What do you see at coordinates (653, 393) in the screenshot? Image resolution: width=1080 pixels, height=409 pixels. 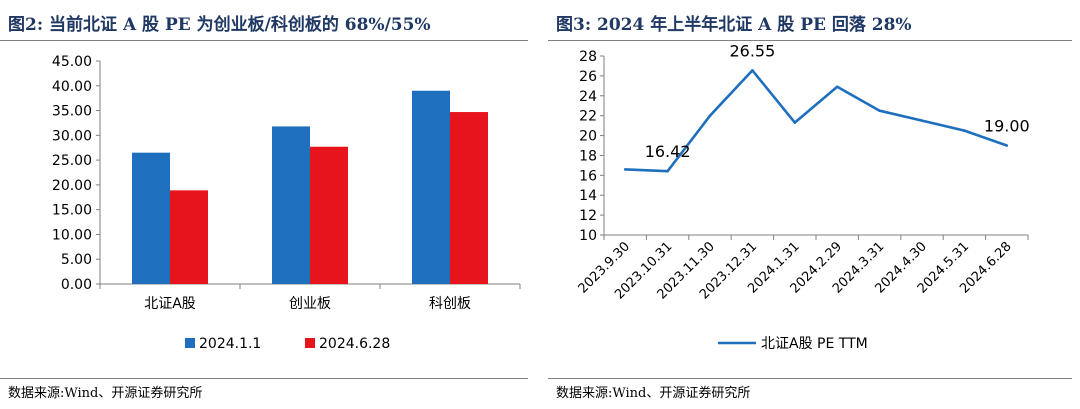 I see `figure-3-source: 数据来源:Wind、开源证券研究所` at bounding box center [653, 393].